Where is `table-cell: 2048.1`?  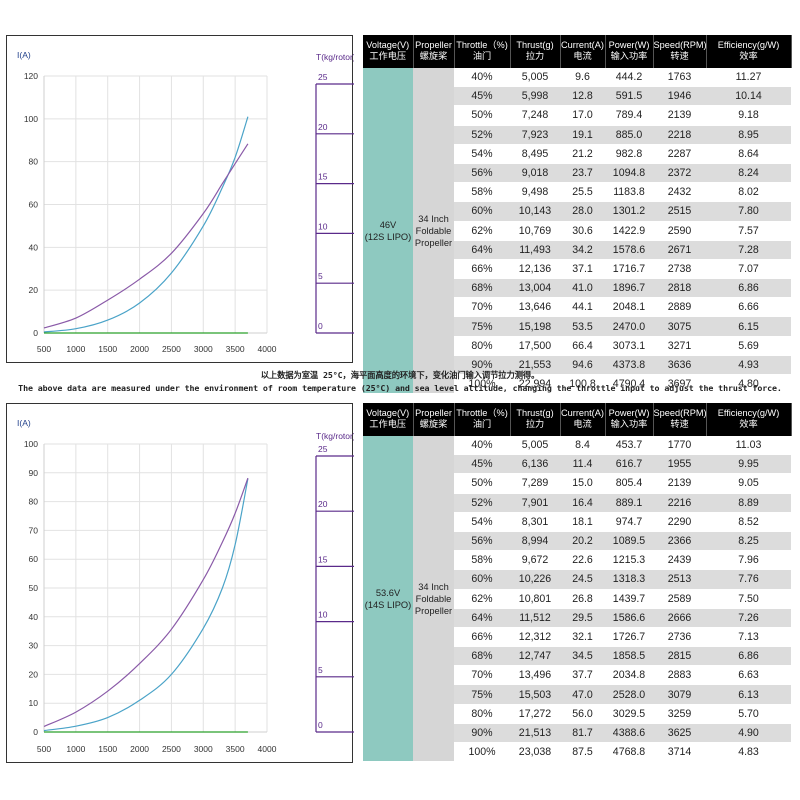
table-cell: 2048.1 is located at coordinates (629, 307).